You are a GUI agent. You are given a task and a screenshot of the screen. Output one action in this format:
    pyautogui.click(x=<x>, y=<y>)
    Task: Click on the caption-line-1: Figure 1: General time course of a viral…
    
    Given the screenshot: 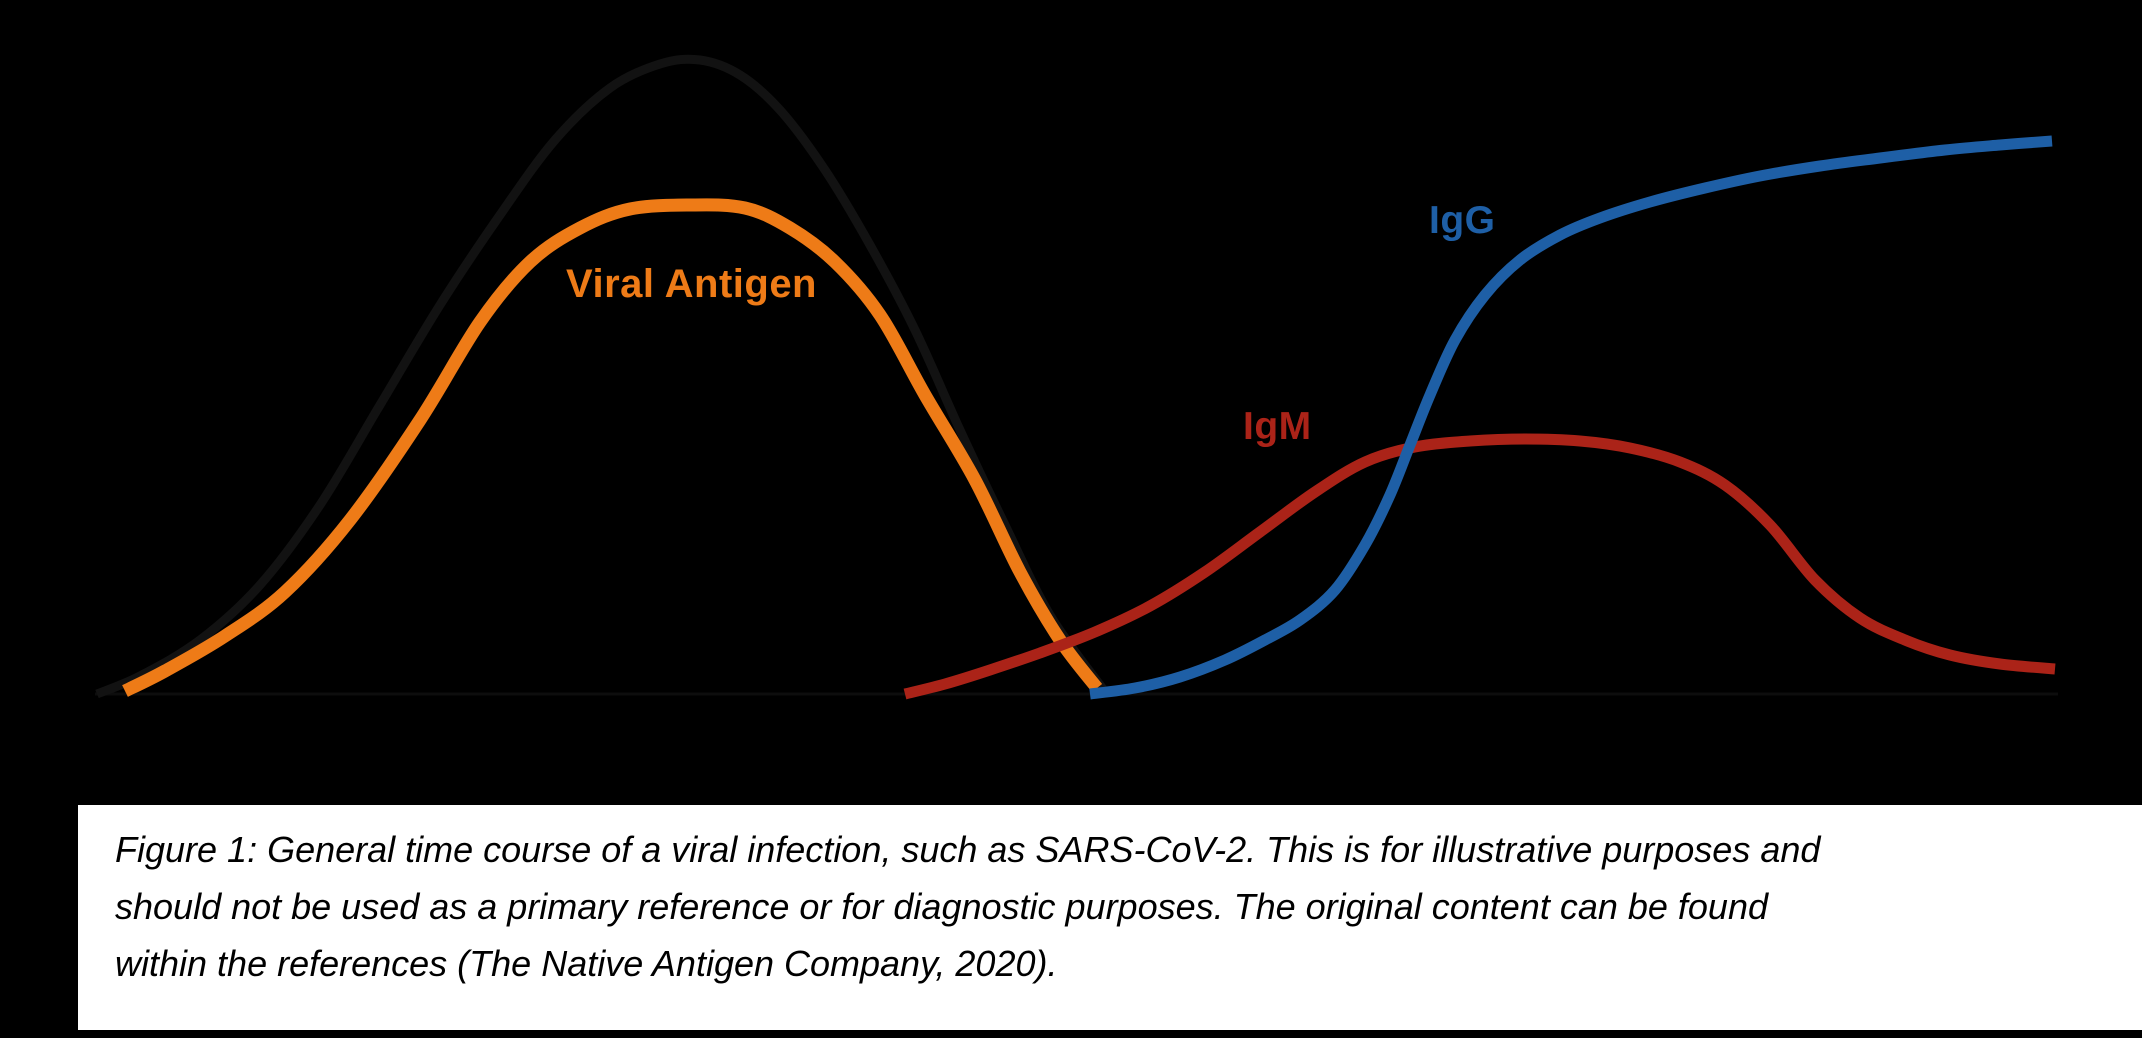 What is the action you would take?
    pyautogui.click(x=968, y=849)
    